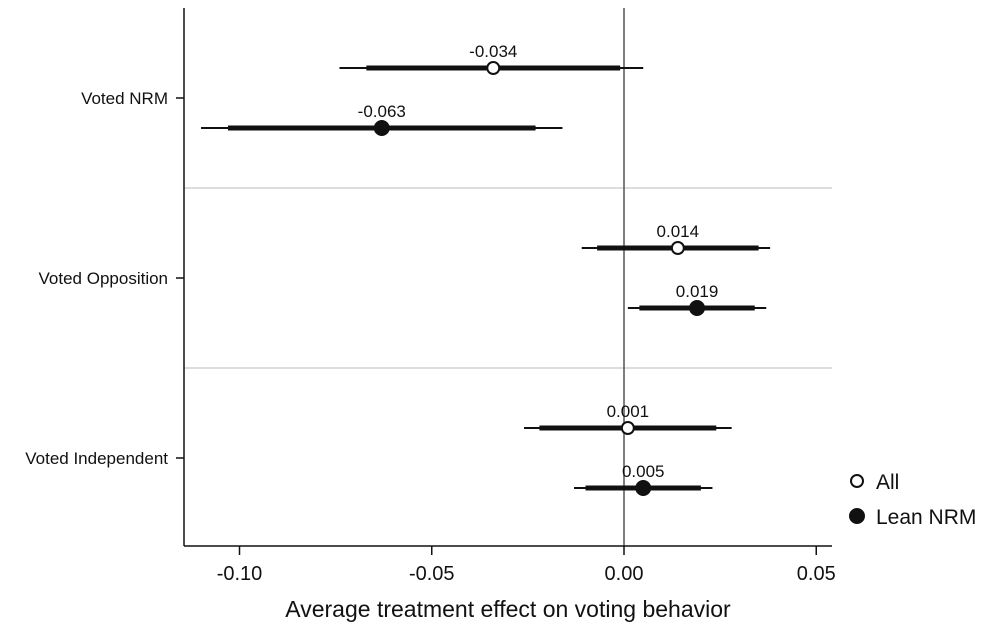 The image size is (1000, 631). What do you see at coordinates (382, 111) in the screenshot?
I see `data-label: -0.063` at bounding box center [382, 111].